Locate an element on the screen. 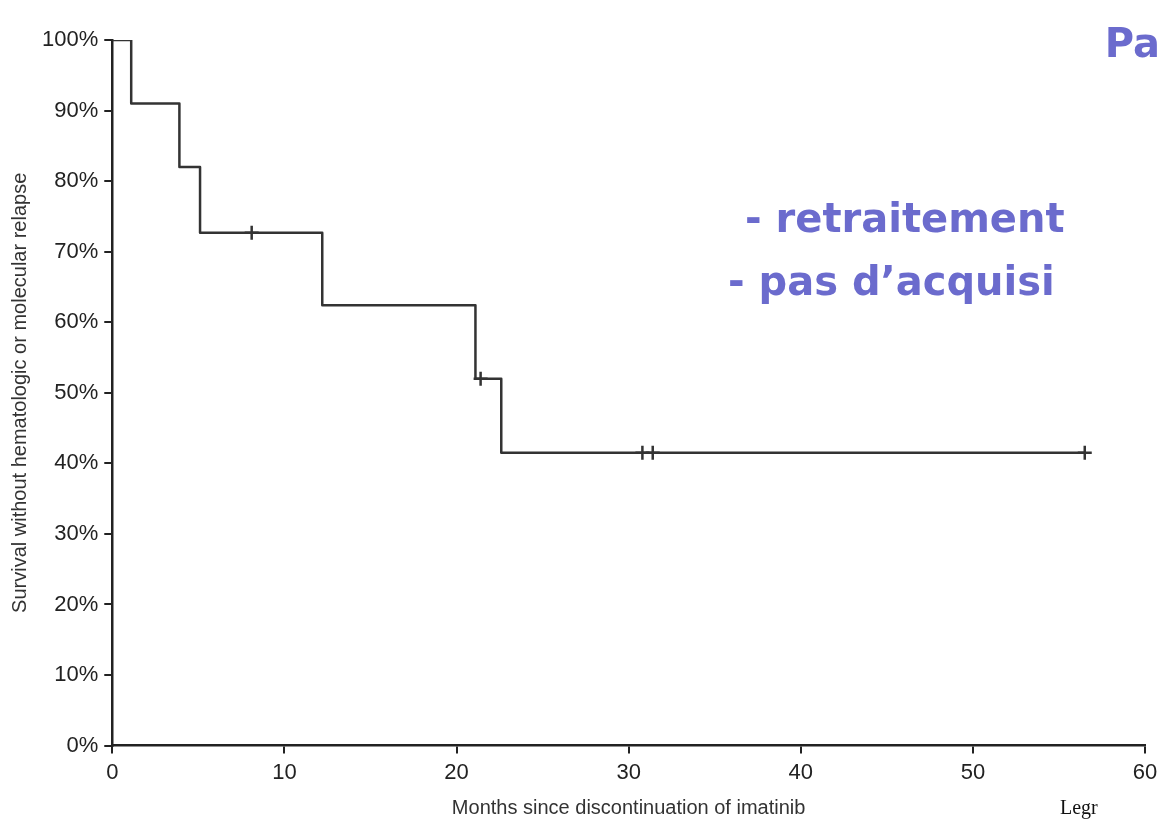 The height and width of the screenshot is (828, 1165). y-tick-label: 10% is located at coordinates (76, 674).